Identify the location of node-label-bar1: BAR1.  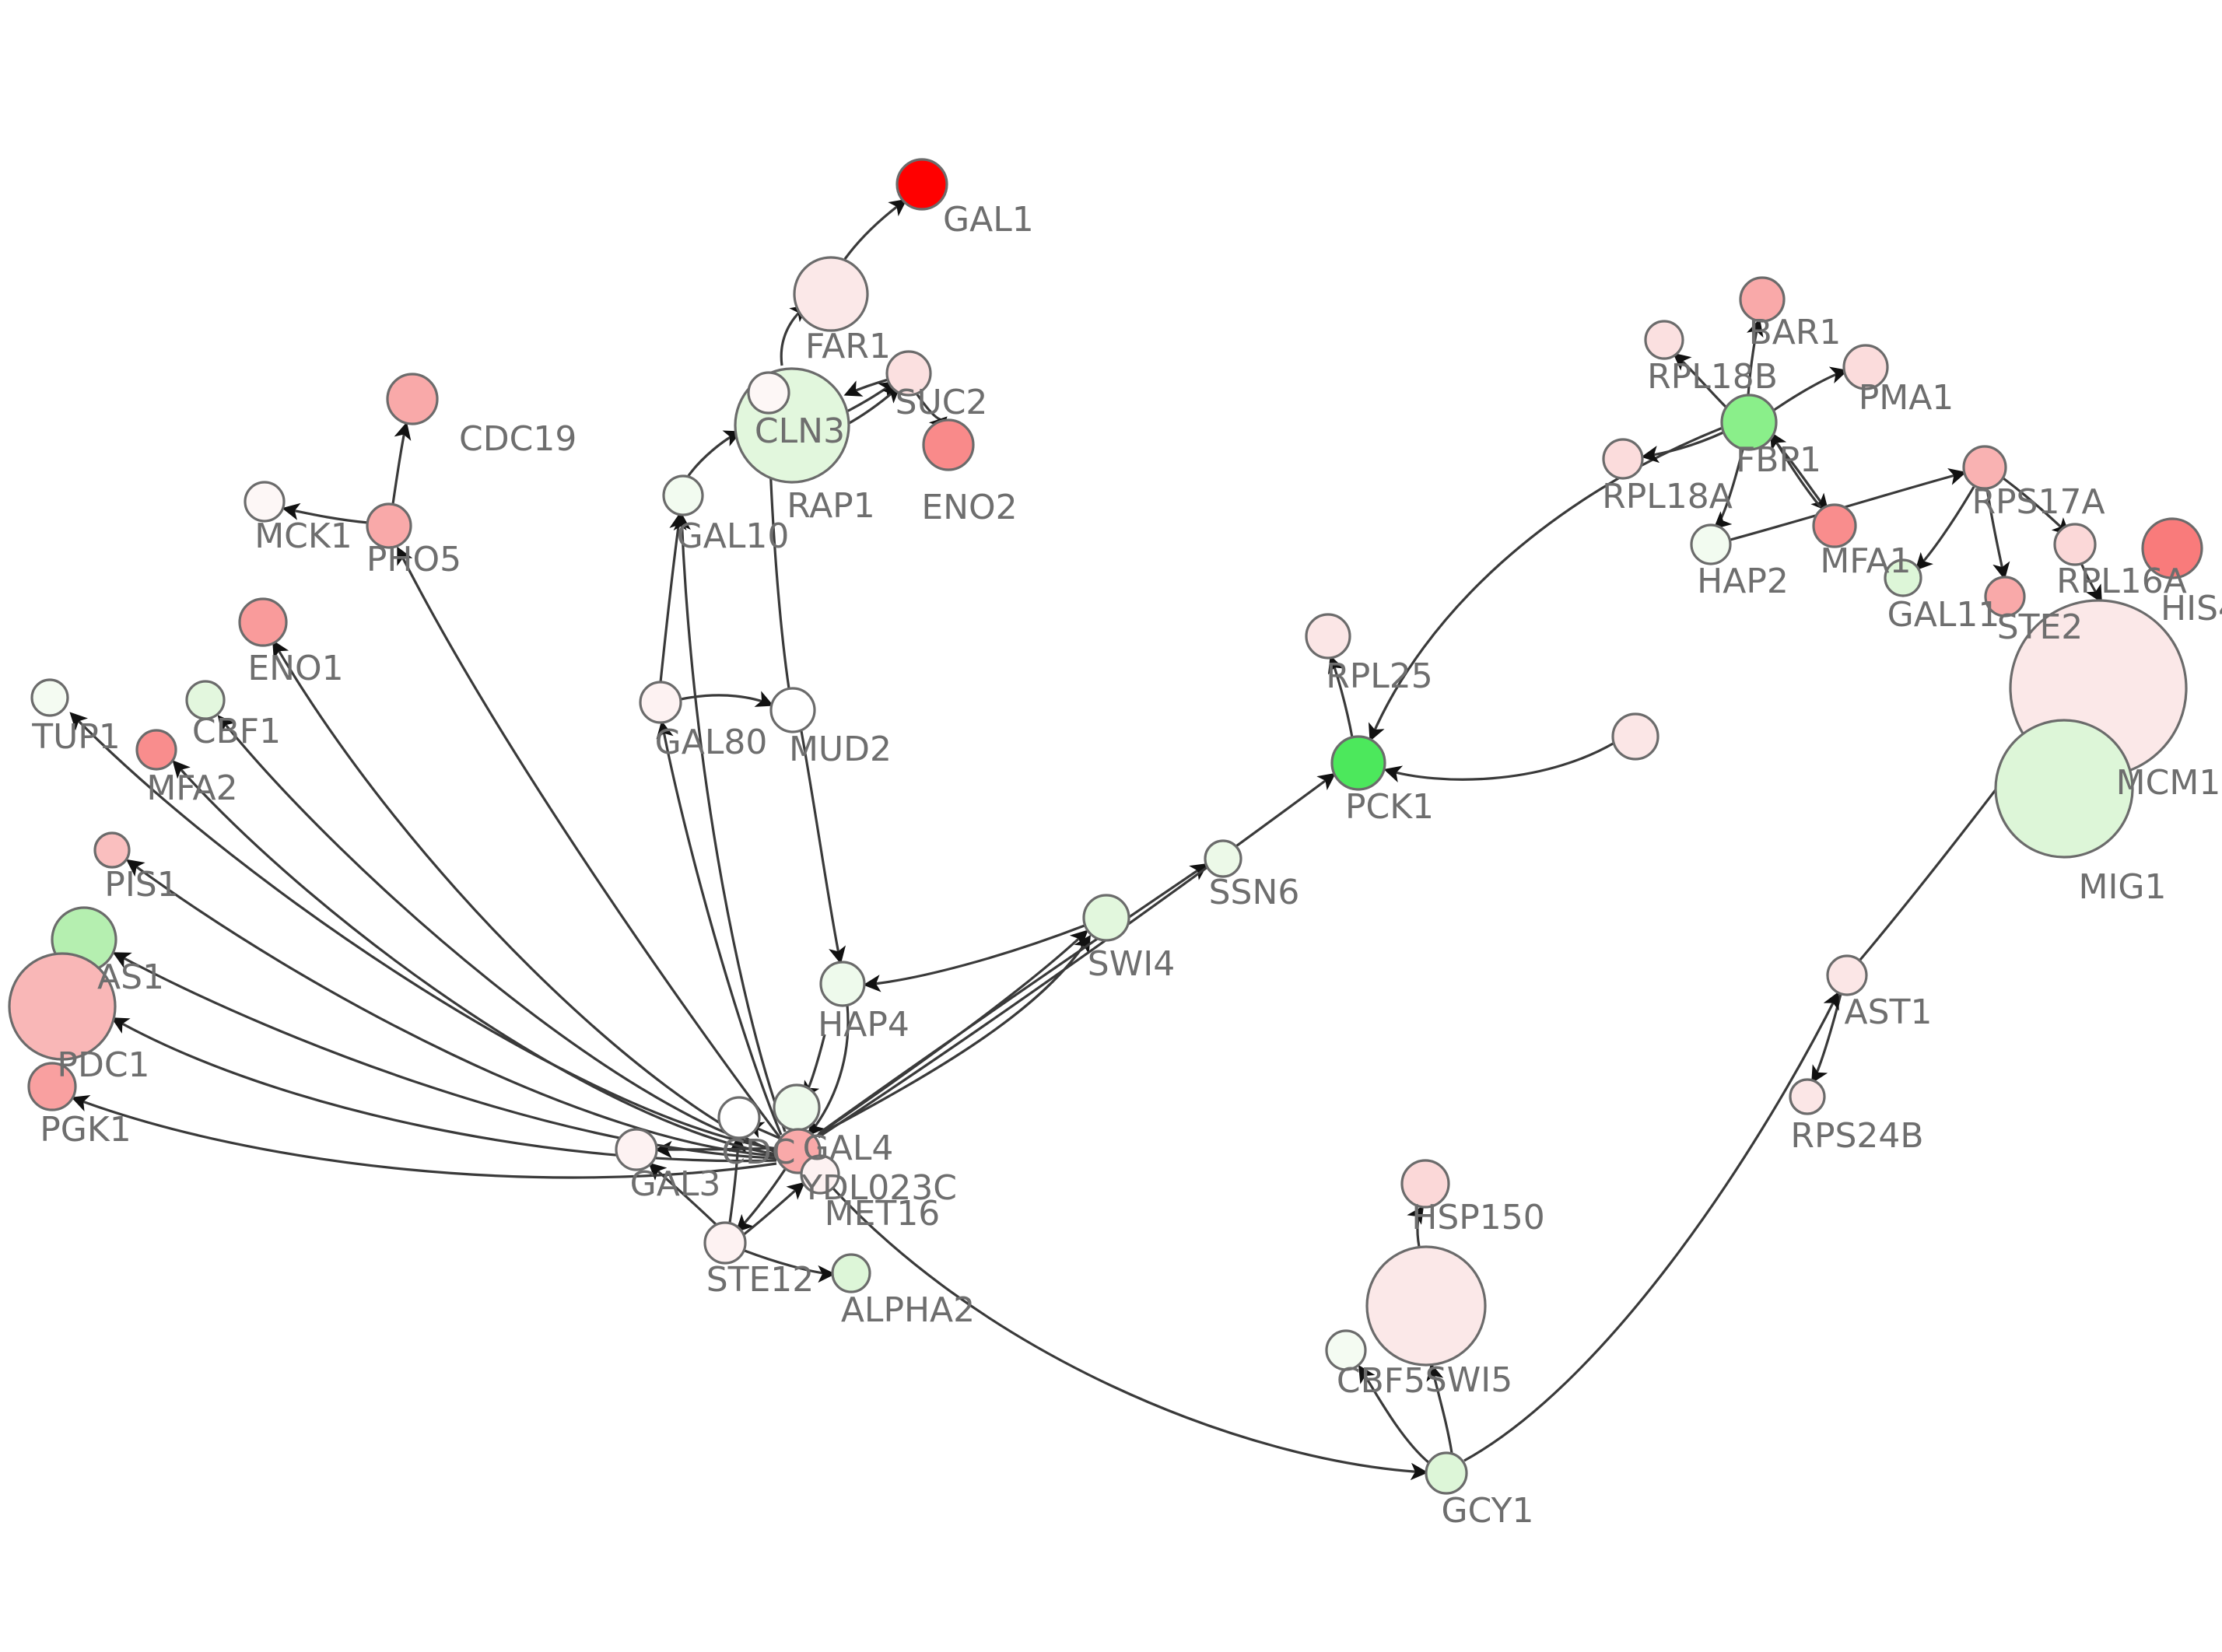
(1795, 333).